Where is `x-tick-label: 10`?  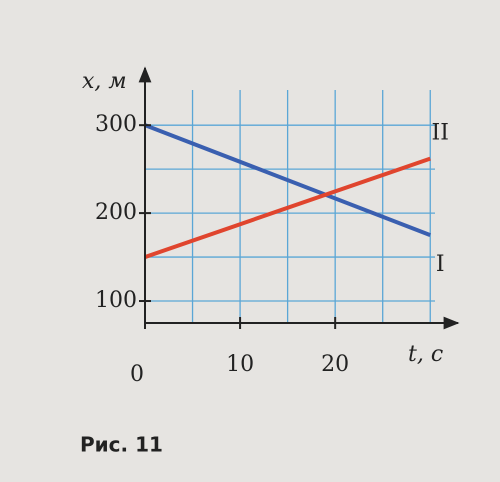
x-tick-label: 10 is located at coordinates (240, 364).